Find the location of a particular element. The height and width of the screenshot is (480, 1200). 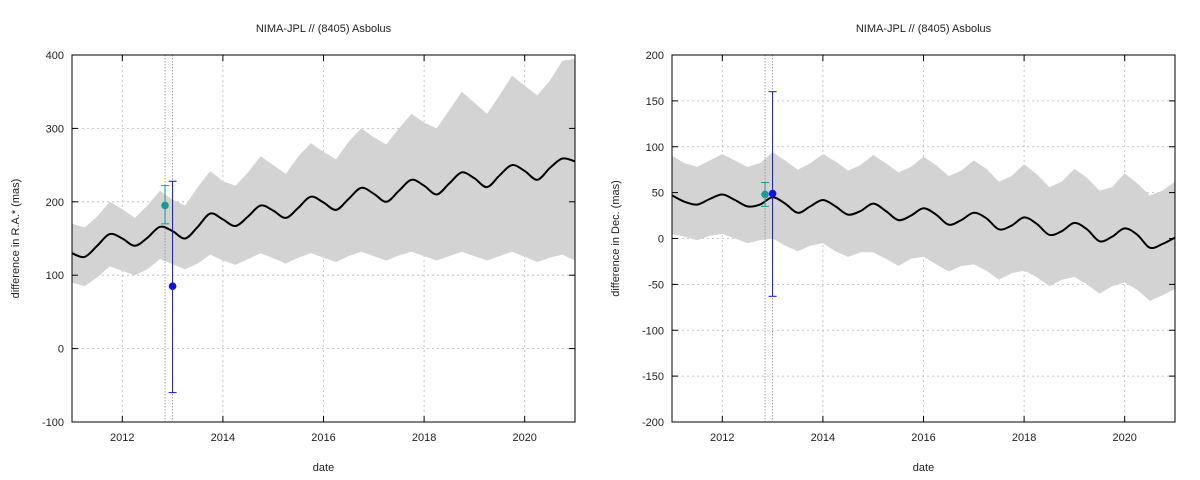

dec-x-tick-label: 2012 is located at coordinates (722, 438).